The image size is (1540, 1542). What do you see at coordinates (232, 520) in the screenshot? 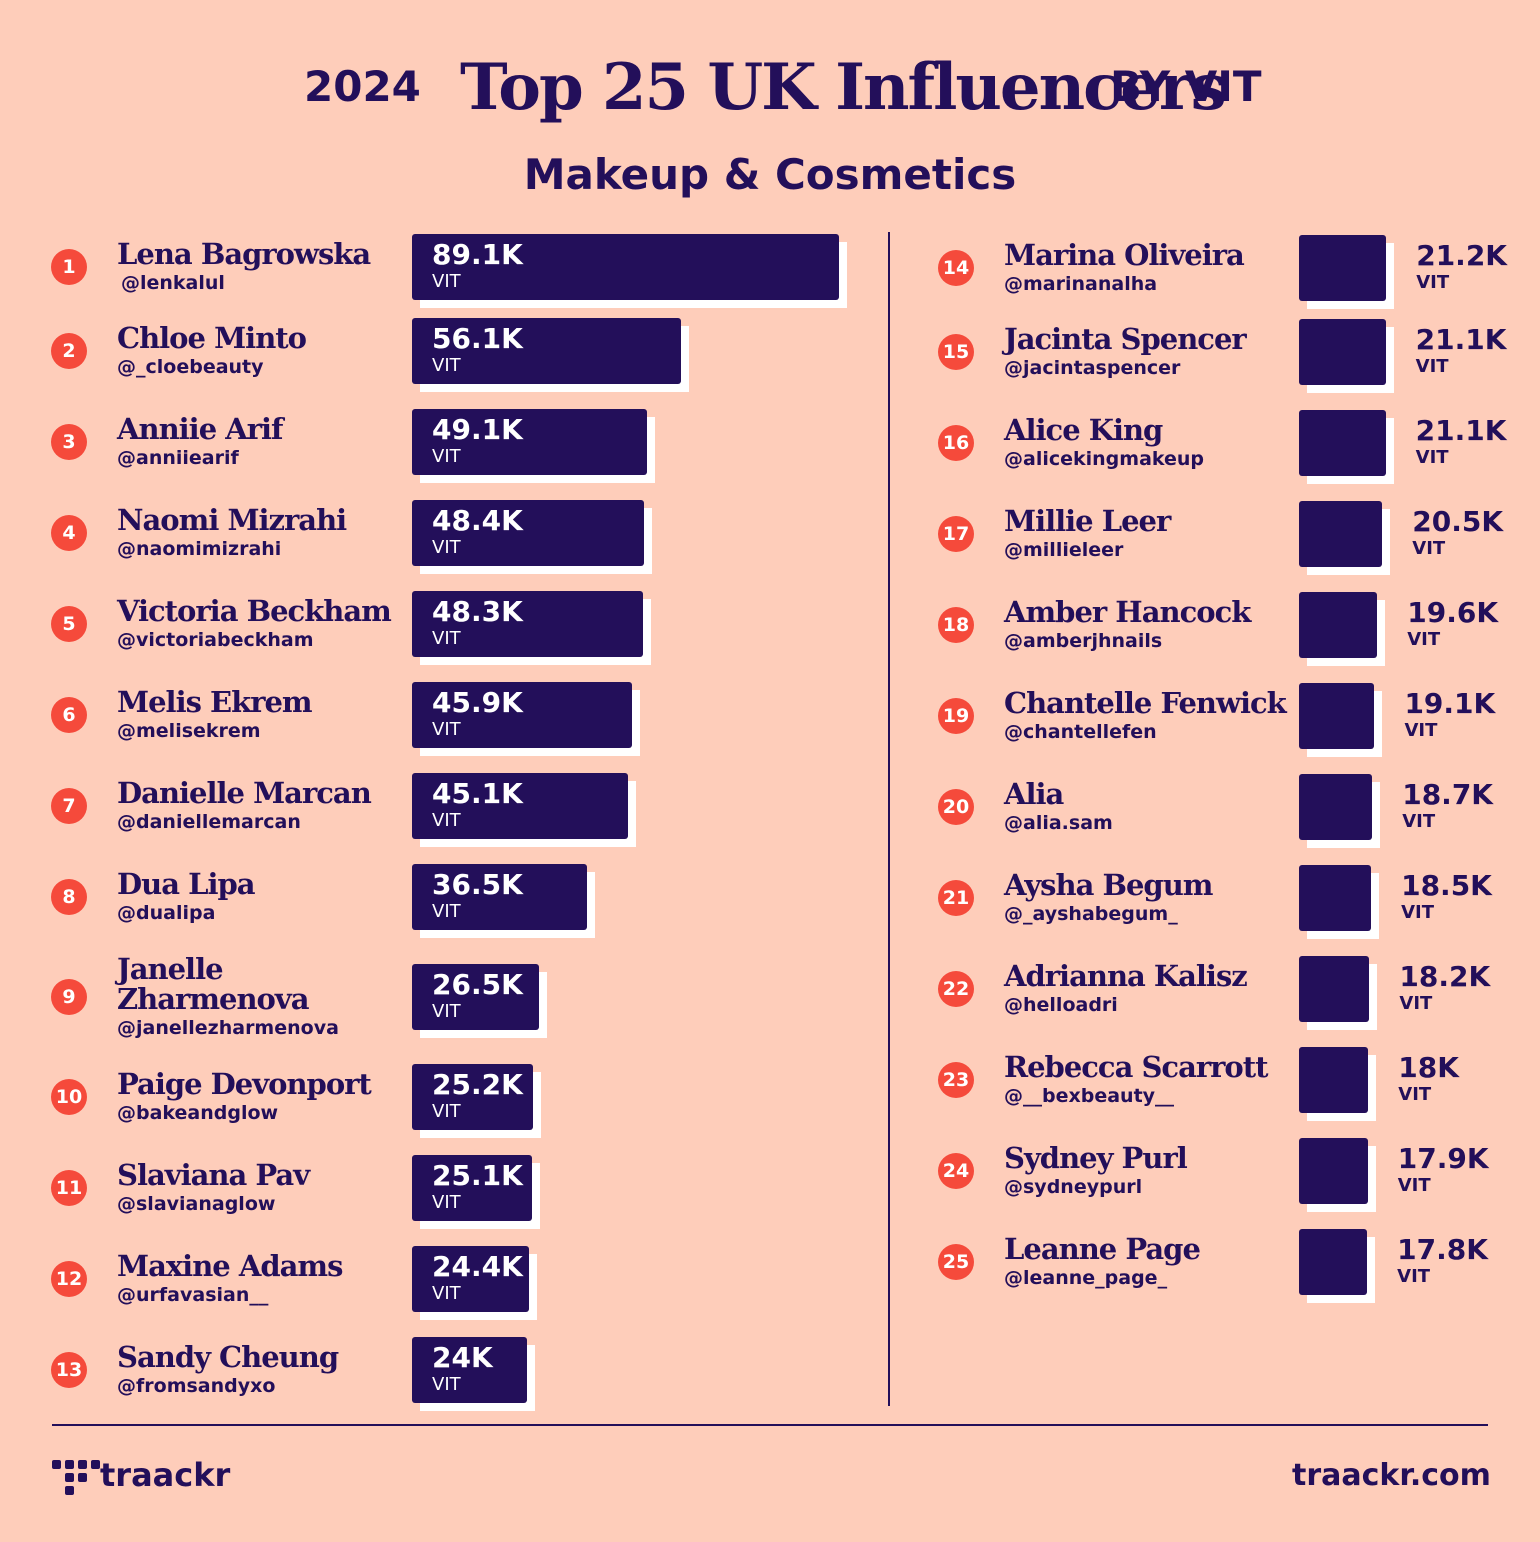
I see `influencer-name: Naomi Mizrahi` at bounding box center [232, 520].